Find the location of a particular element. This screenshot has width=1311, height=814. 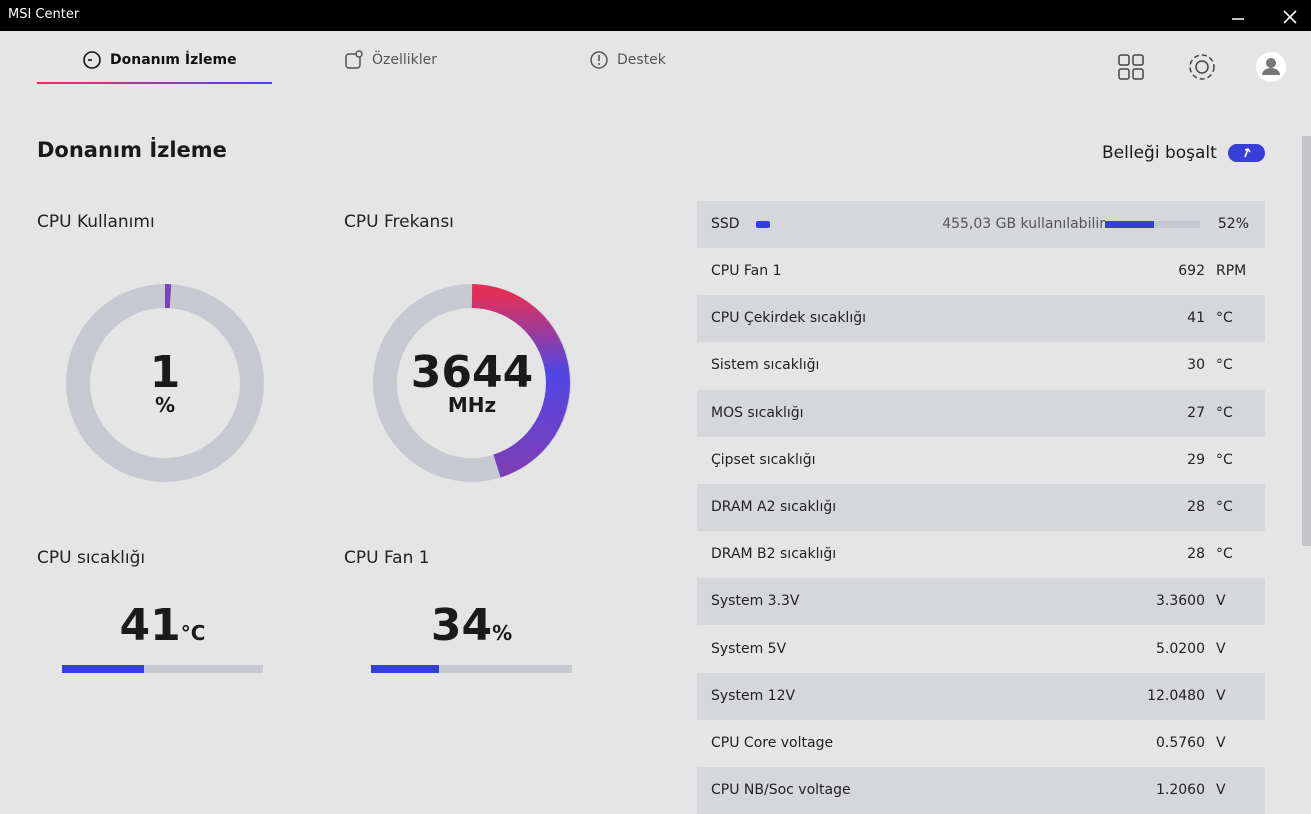

tab: Özellikler is located at coordinates (390, 60).